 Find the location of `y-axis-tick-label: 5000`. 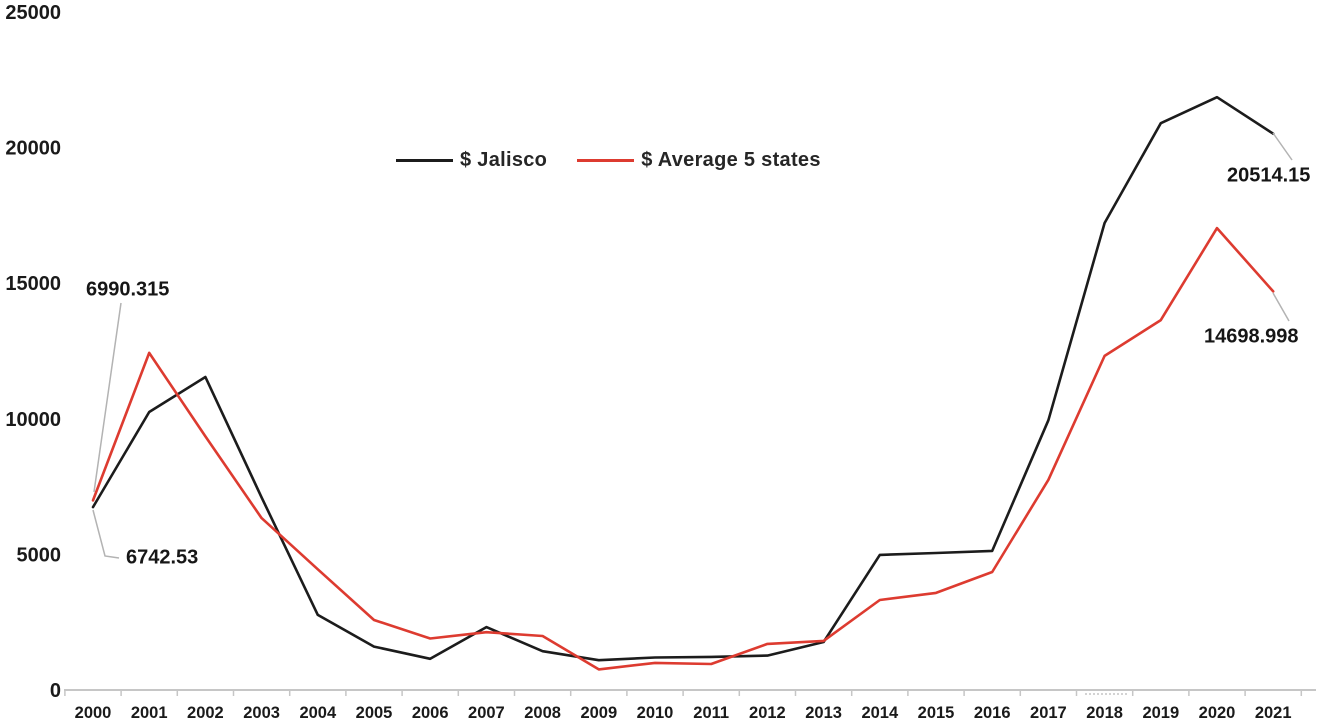

y-axis-tick-label: 5000 is located at coordinates (39, 555).